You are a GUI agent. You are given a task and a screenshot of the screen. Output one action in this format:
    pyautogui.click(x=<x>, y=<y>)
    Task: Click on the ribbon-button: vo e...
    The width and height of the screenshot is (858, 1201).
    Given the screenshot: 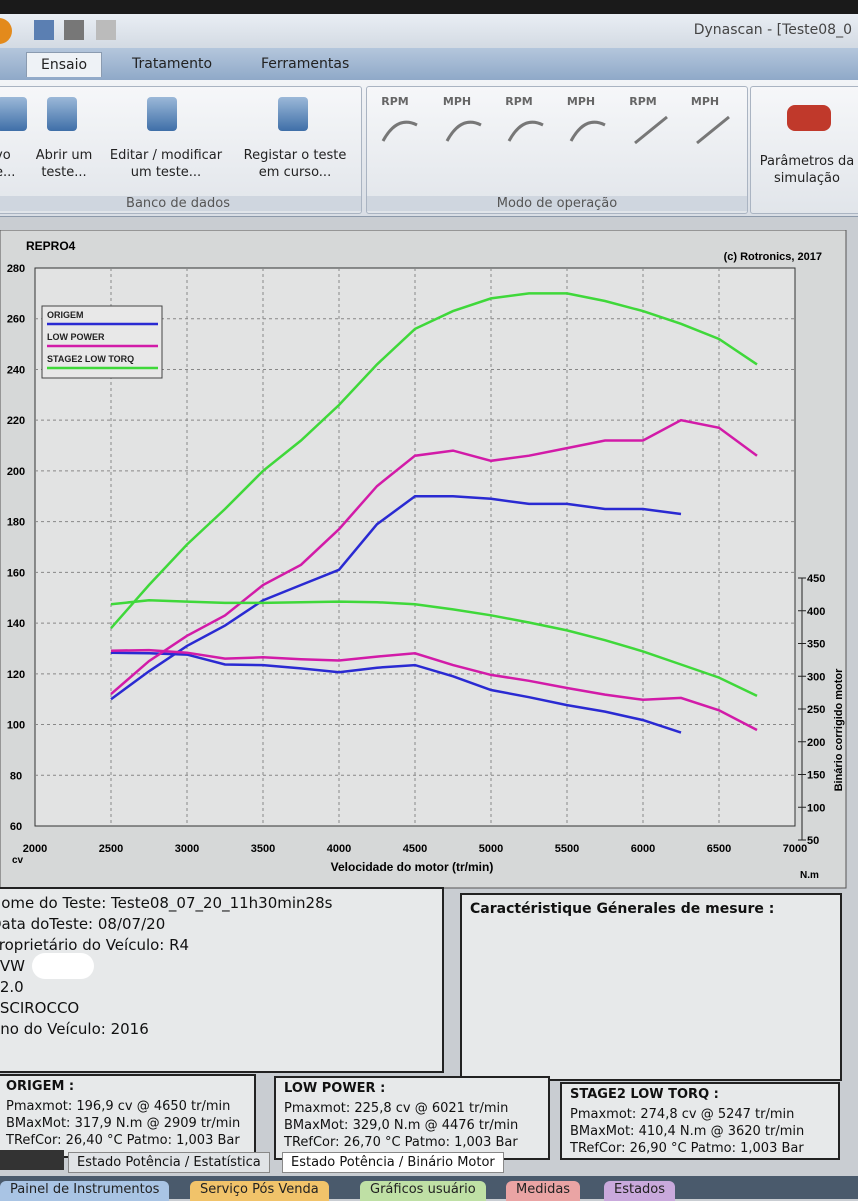 What is the action you would take?
    pyautogui.click(x=8, y=164)
    